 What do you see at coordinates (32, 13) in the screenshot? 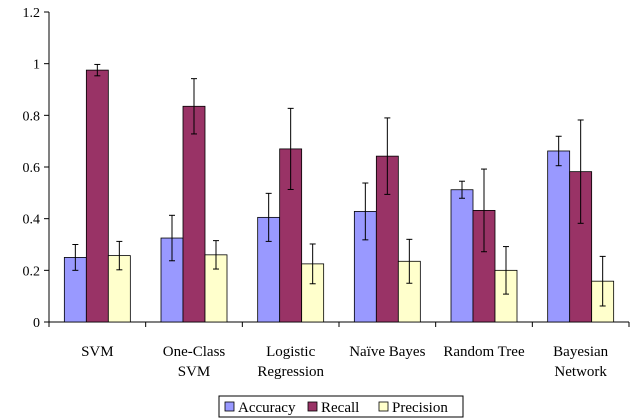
I see `y-tick-label: 1.2` at bounding box center [32, 13].